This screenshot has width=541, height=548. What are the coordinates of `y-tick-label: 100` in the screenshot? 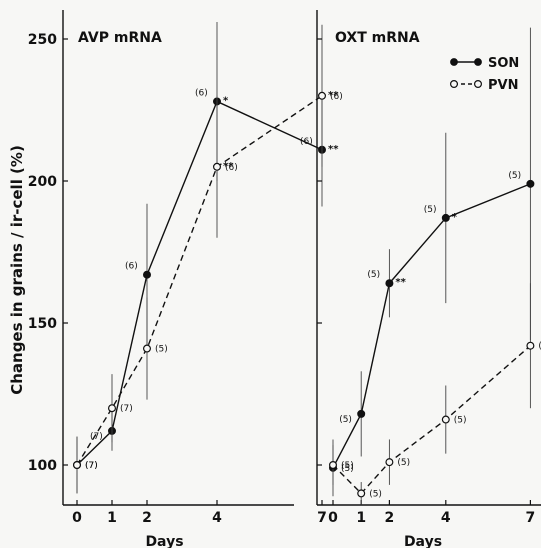 It's located at (42, 466).